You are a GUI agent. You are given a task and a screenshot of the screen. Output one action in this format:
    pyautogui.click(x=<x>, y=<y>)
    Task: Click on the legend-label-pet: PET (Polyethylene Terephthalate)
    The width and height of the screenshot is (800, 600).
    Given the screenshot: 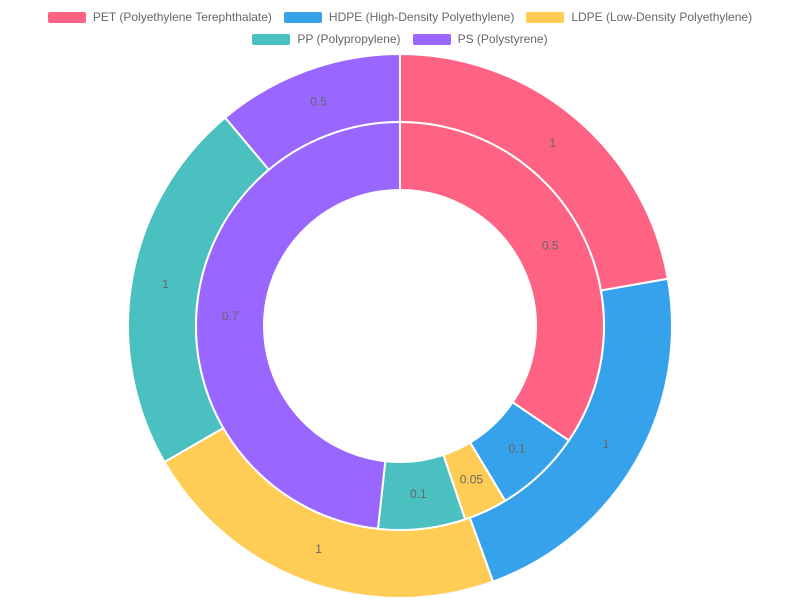 What is the action you would take?
    pyautogui.click(x=182, y=17)
    